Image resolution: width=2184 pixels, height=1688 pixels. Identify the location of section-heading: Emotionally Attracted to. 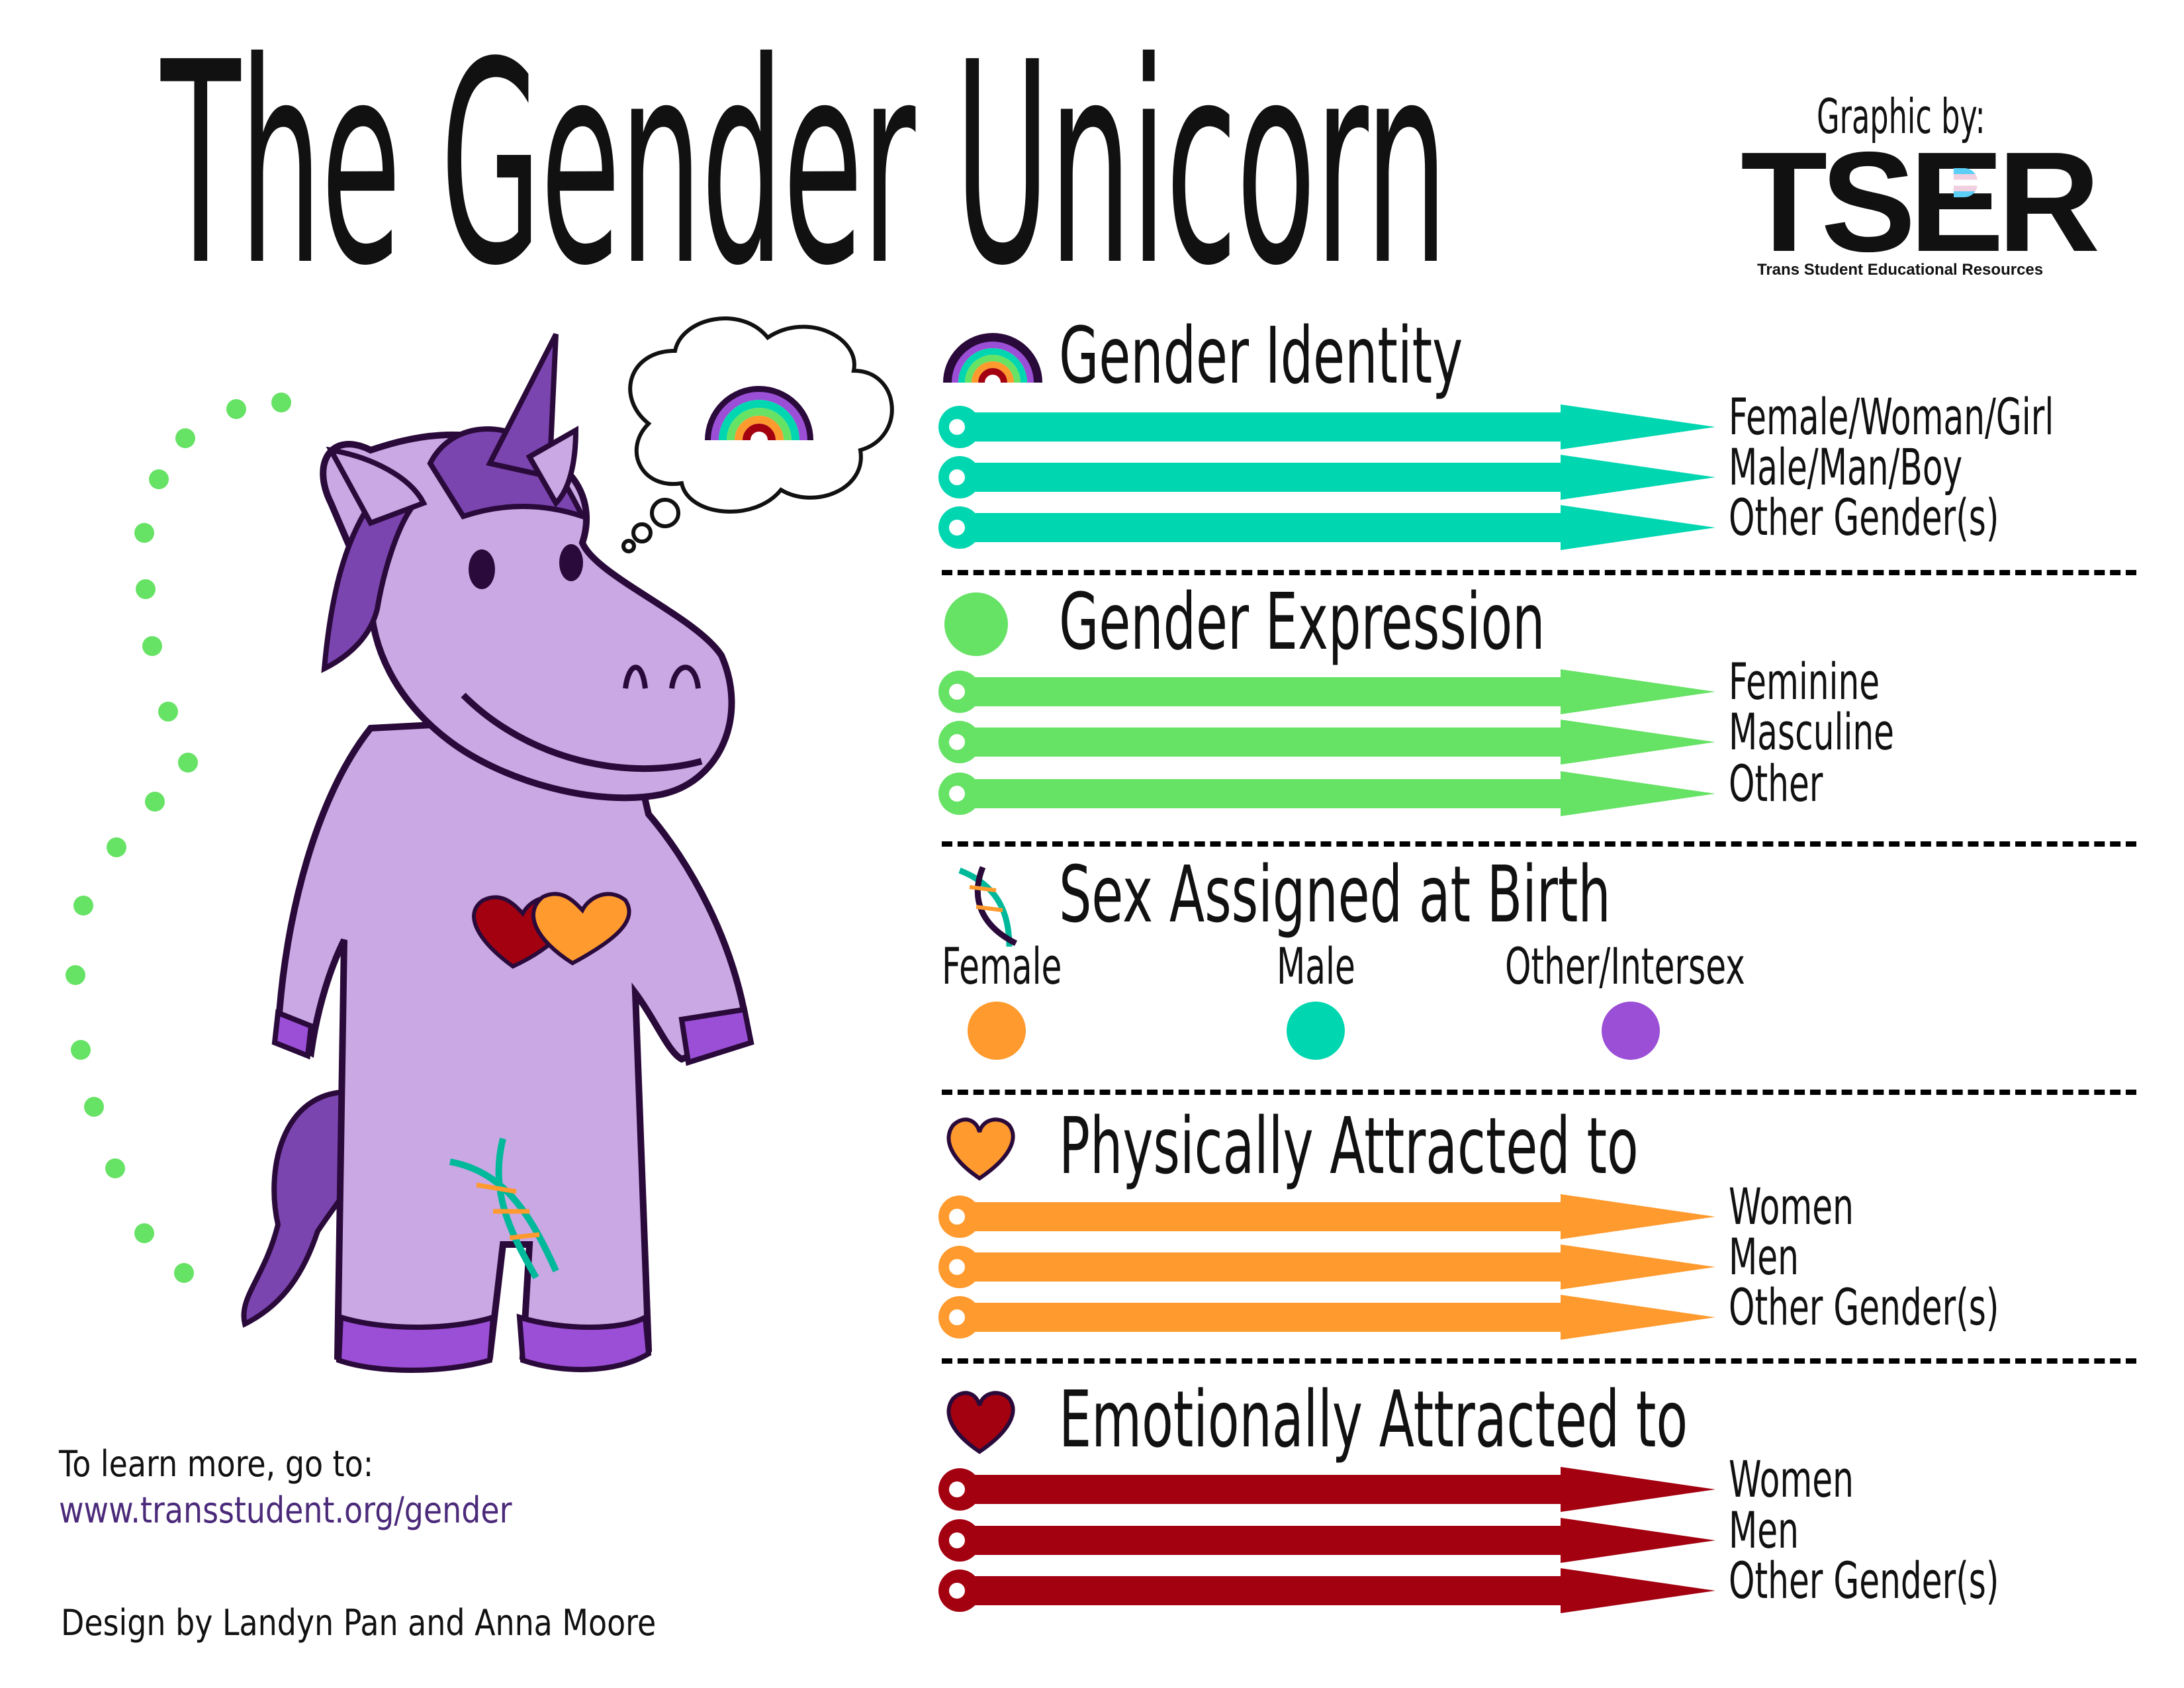
(1373, 1419).